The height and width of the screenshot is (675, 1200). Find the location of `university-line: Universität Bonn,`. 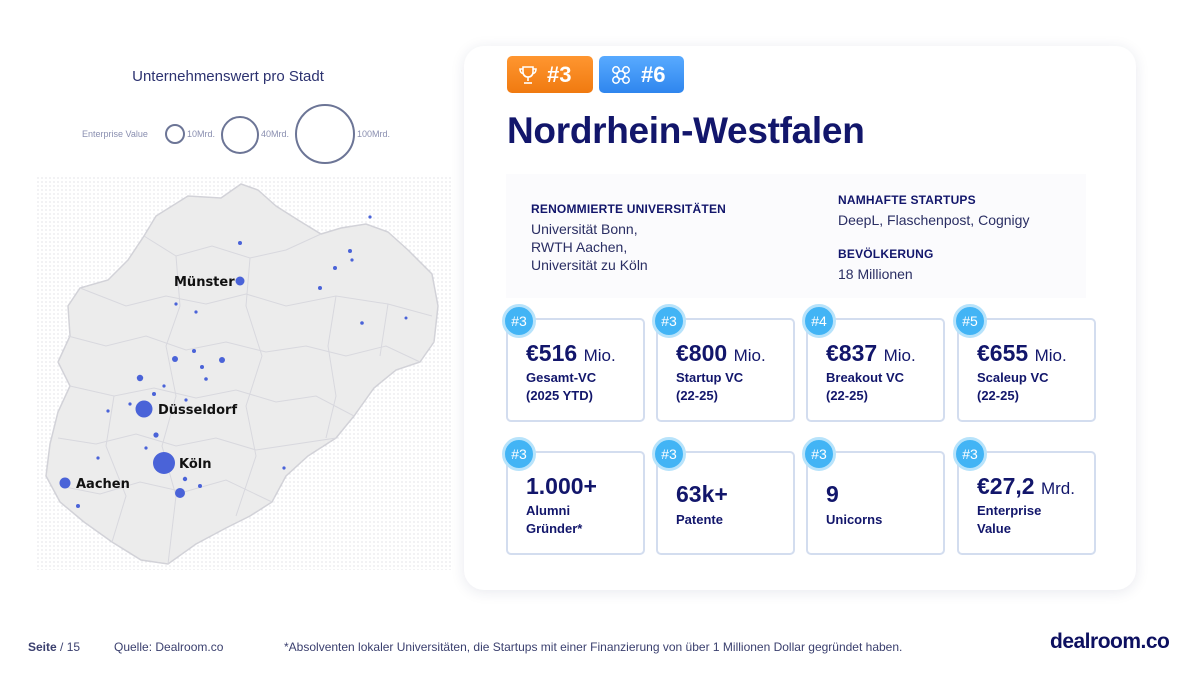

university-line: Universität Bonn, is located at coordinates (584, 229).